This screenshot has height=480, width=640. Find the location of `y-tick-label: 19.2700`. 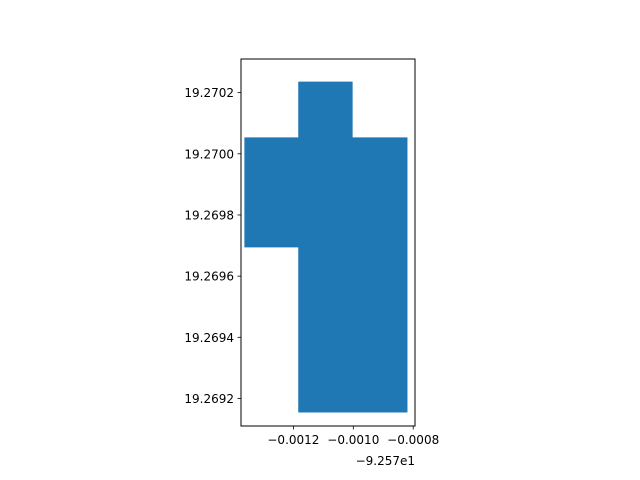

y-tick-label: 19.2700 is located at coordinates (209, 154).